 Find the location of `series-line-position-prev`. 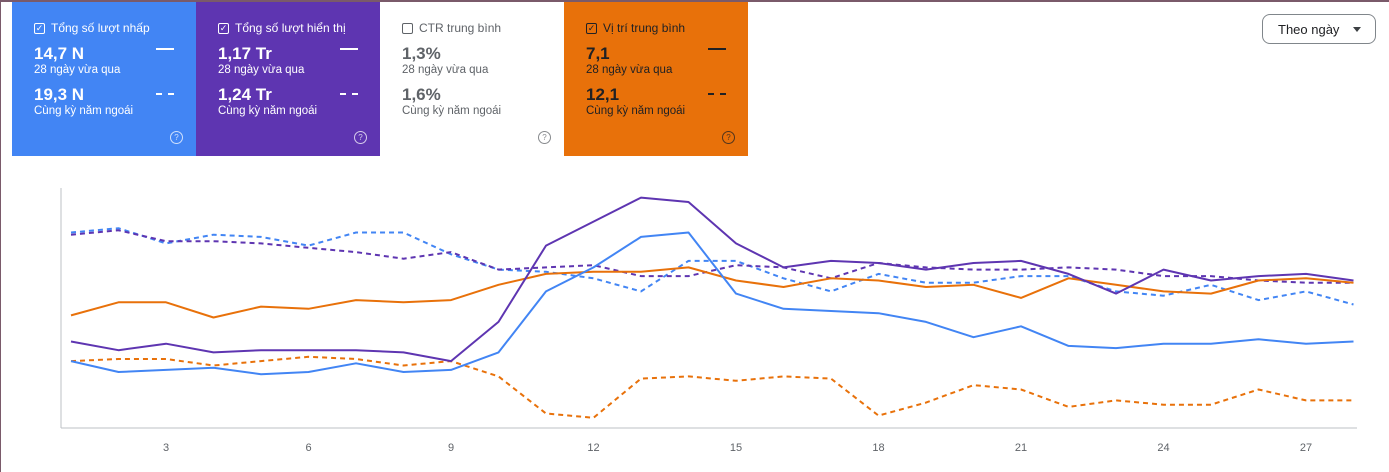

series-line-position-prev is located at coordinates (712, 387).